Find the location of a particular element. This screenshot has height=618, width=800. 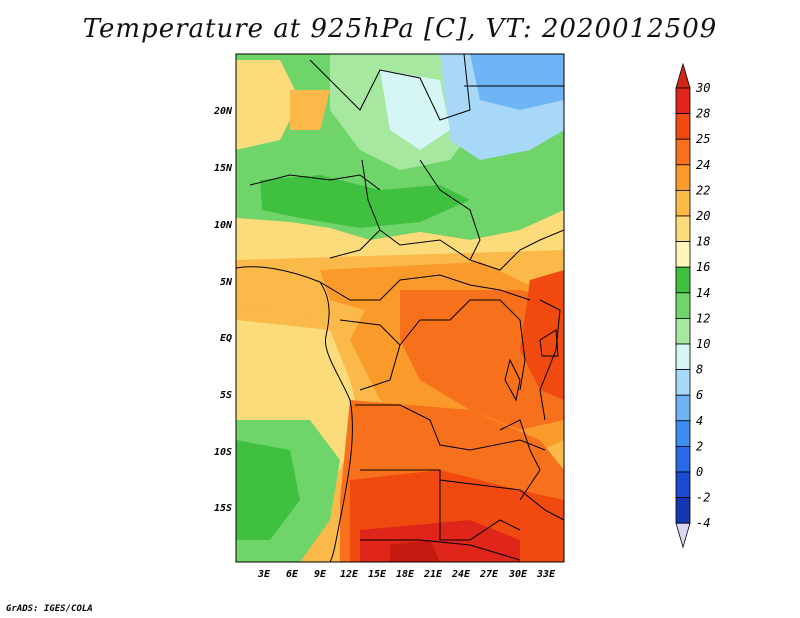

colorbar-label: 20 is located at coordinates (703, 216).